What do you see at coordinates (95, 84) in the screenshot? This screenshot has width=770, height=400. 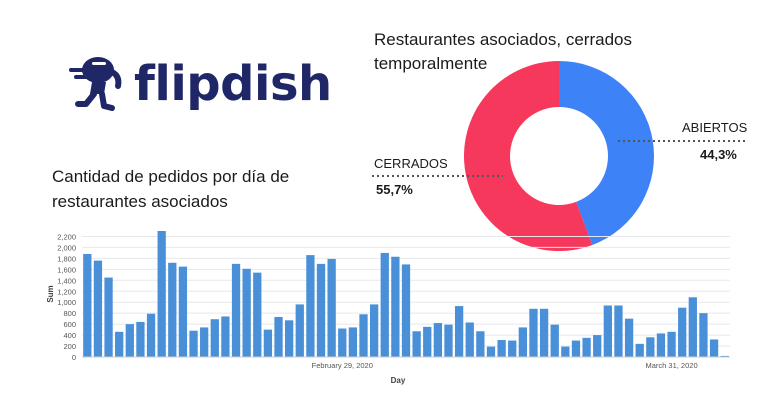 I see `running-person-icon` at bounding box center [95, 84].